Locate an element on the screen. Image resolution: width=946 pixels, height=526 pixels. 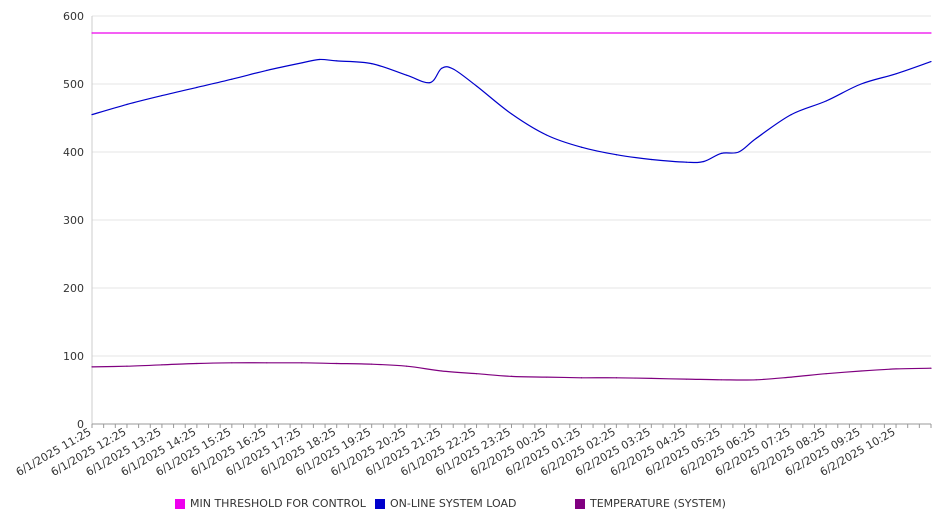
legend-item-temperature: TEMPERATURE (SYSTEM) is located at coordinates (650, 503).